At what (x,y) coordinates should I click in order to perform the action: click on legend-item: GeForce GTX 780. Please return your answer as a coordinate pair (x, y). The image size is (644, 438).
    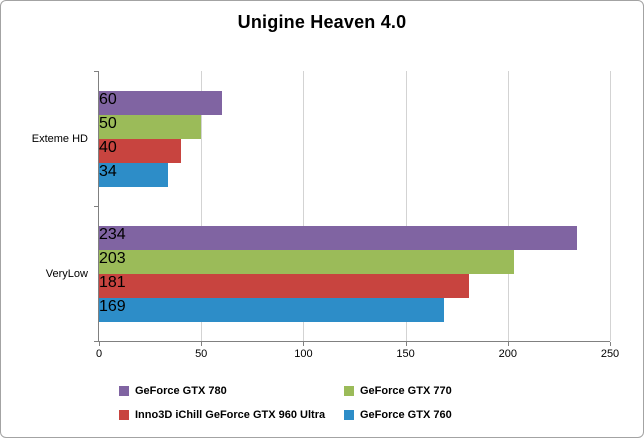
    Looking at the image, I should click on (173, 391).